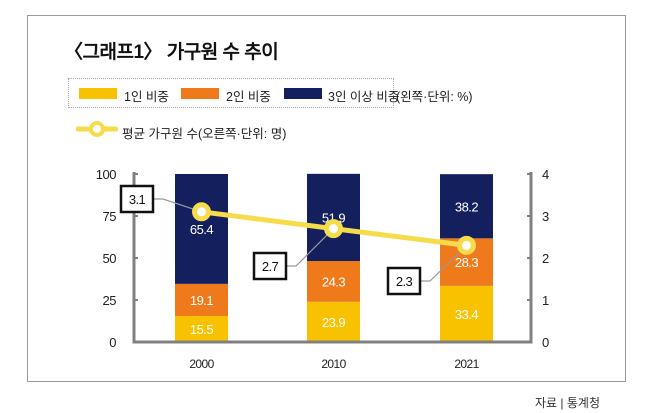  What do you see at coordinates (545, 258) in the screenshot?
I see `y-right-tick-label: 2` at bounding box center [545, 258].